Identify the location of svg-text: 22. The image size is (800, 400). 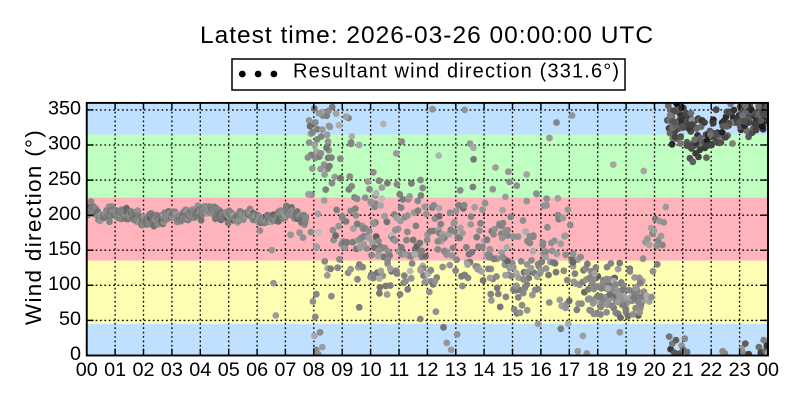
(711, 370).